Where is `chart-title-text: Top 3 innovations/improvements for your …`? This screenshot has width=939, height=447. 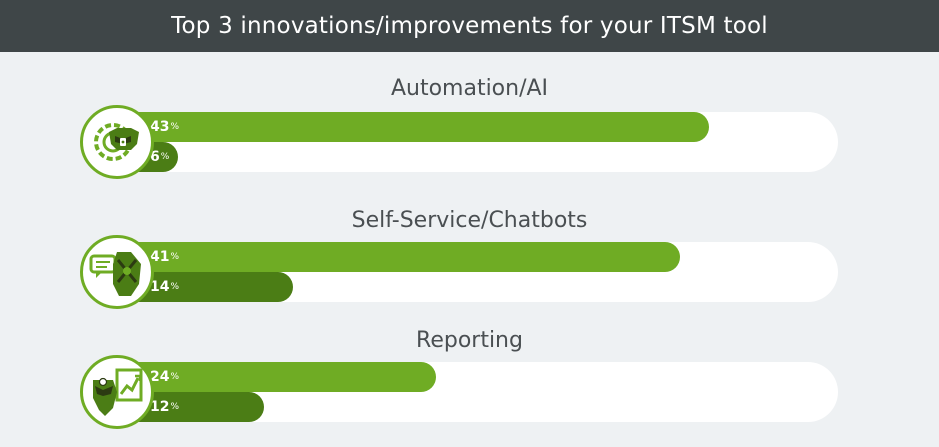 chart-title-text: Top 3 innovations/improvements for your … is located at coordinates (469, 26).